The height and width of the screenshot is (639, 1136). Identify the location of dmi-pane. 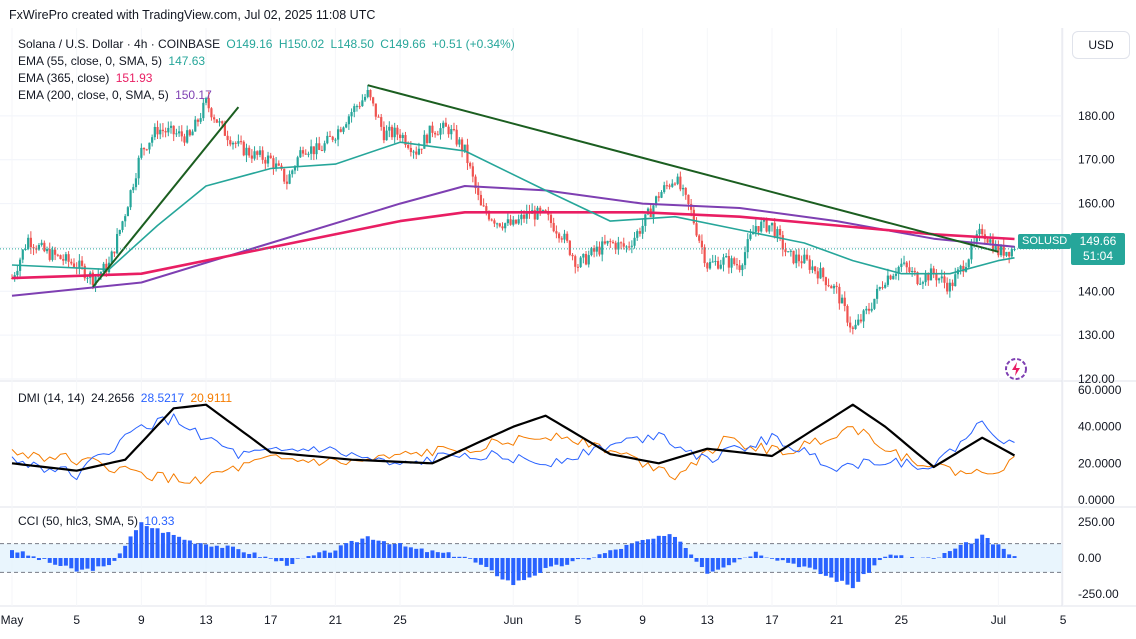
(513, 444).